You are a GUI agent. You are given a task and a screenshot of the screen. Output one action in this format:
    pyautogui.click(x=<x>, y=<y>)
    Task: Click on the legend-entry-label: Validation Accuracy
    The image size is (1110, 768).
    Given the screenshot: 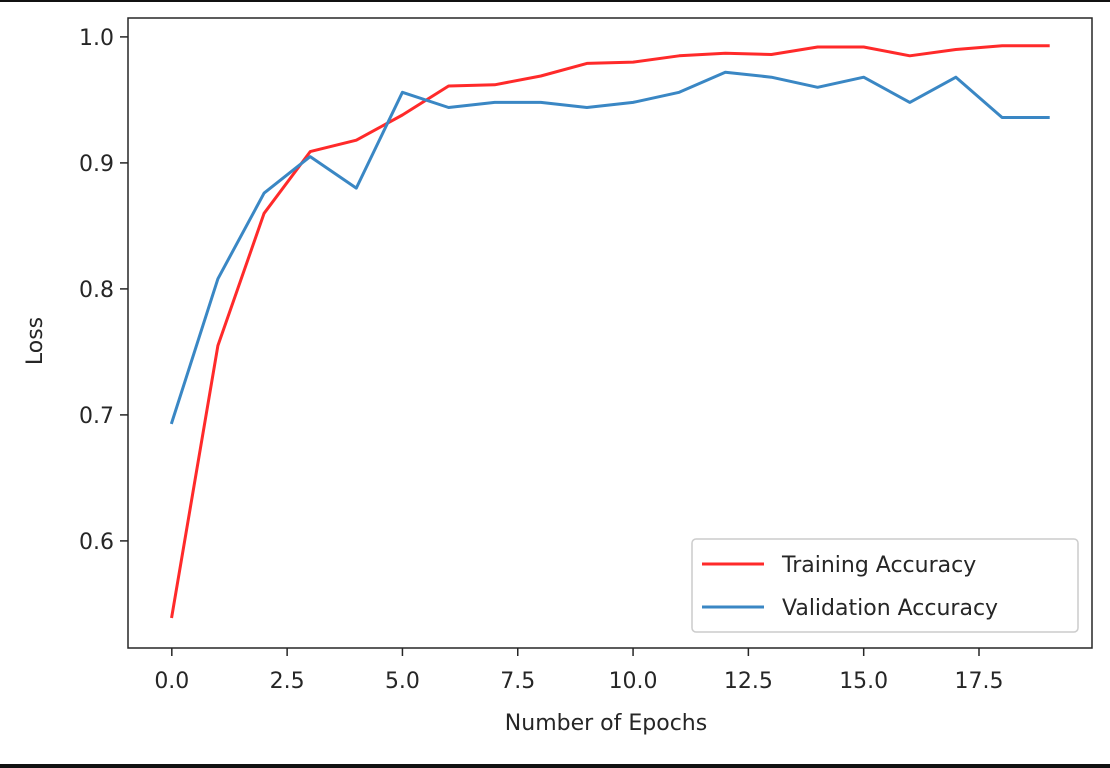 What is the action you would take?
    pyautogui.click(x=890, y=608)
    